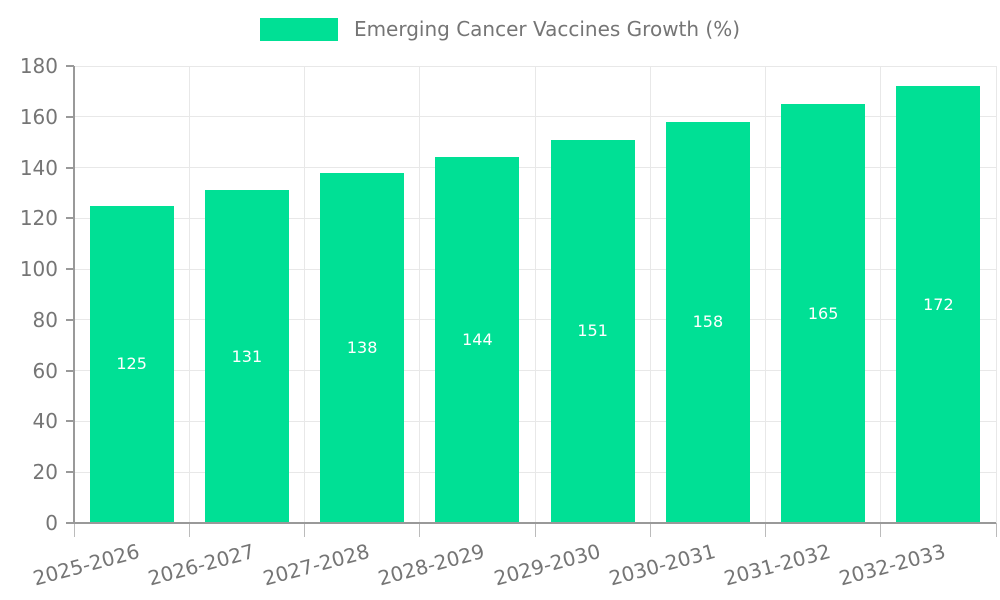 The width and height of the screenshot is (1000, 600). I want to click on y-axis-line, so click(74, 295).